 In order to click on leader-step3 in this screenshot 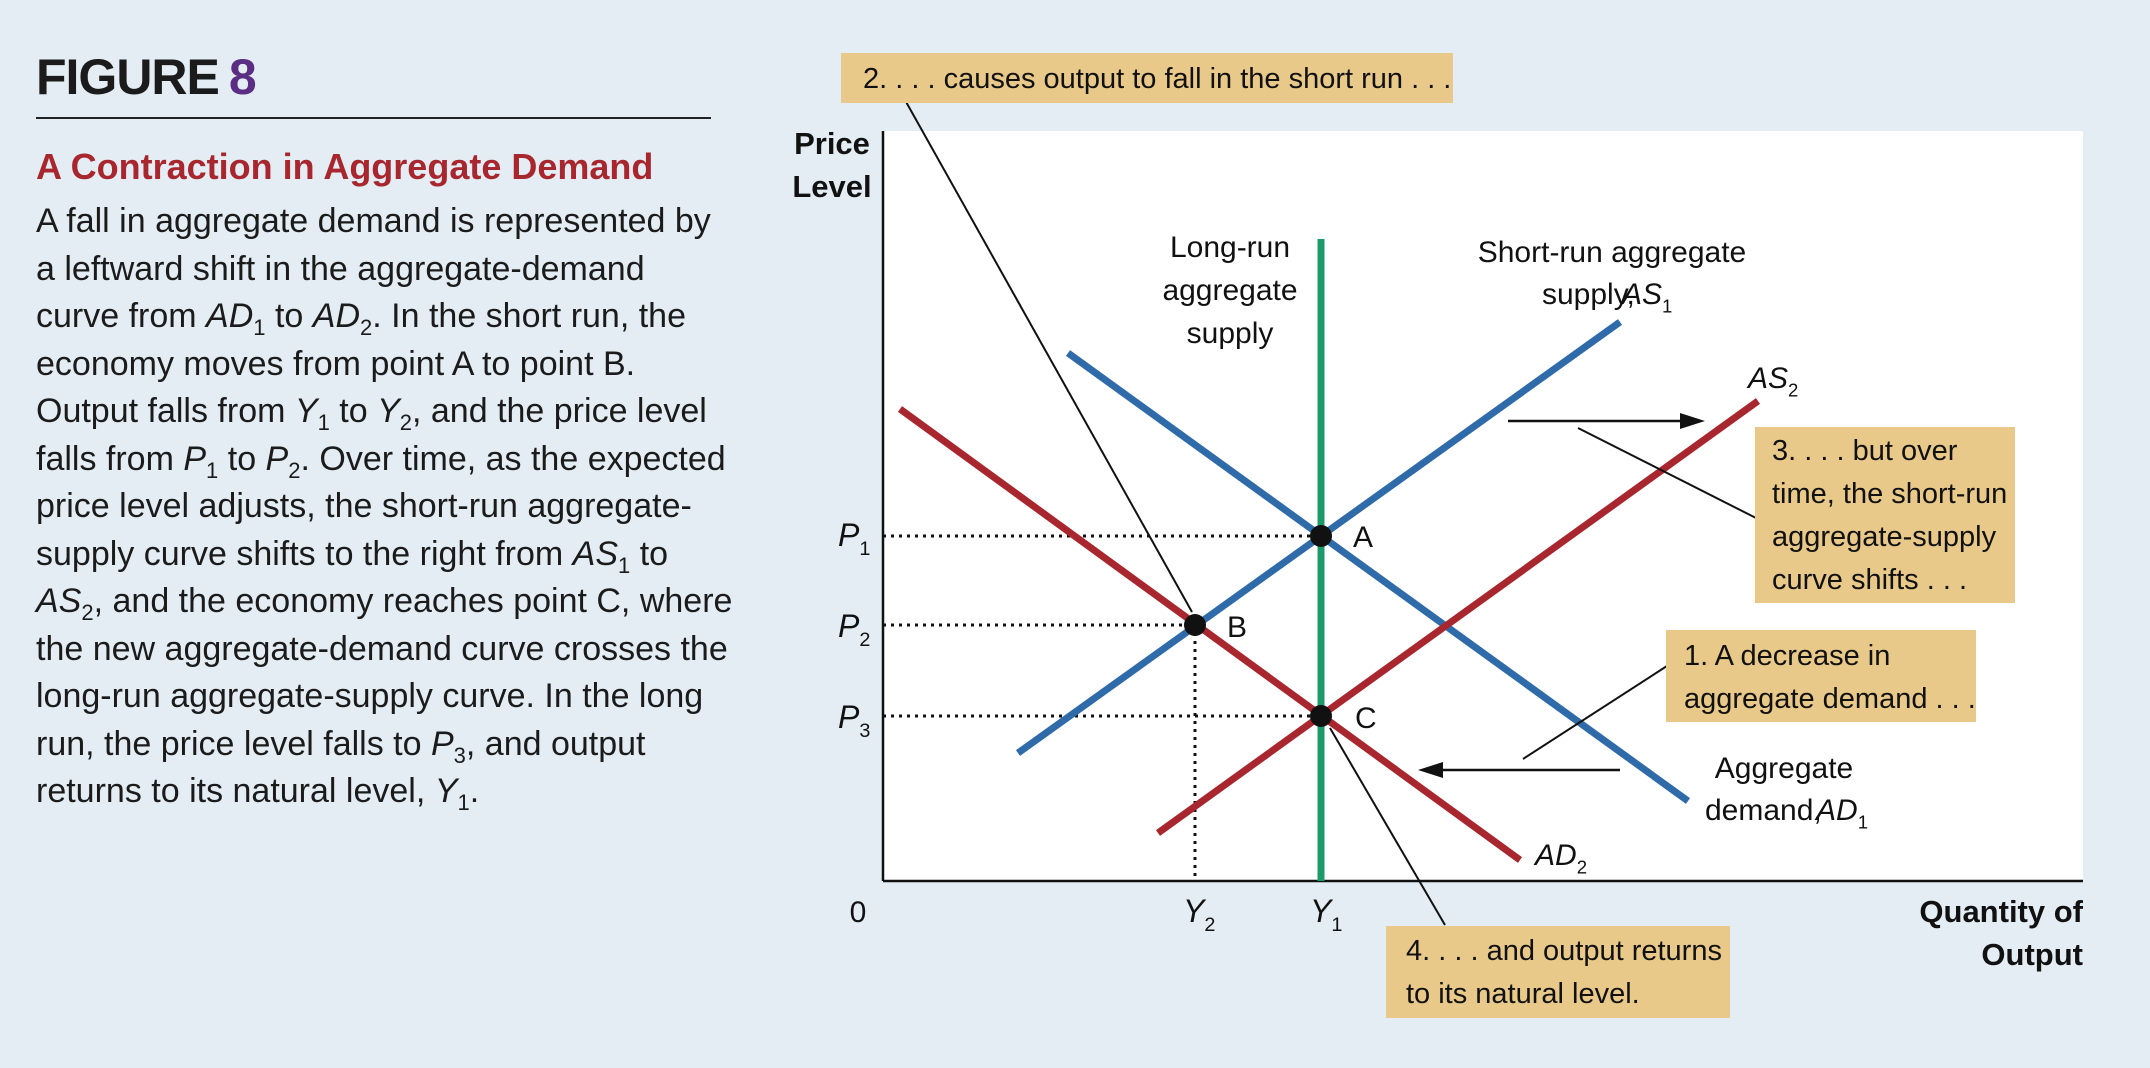, I will do `click(1667, 473)`.